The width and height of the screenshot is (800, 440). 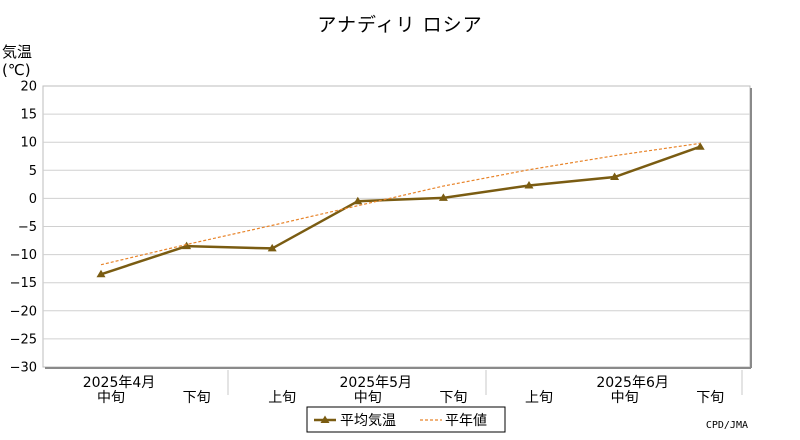 What do you see at coordinates (23, 368) in the screenshot?
I see `y-tick-label: −30` at bounding box center [23, 368].